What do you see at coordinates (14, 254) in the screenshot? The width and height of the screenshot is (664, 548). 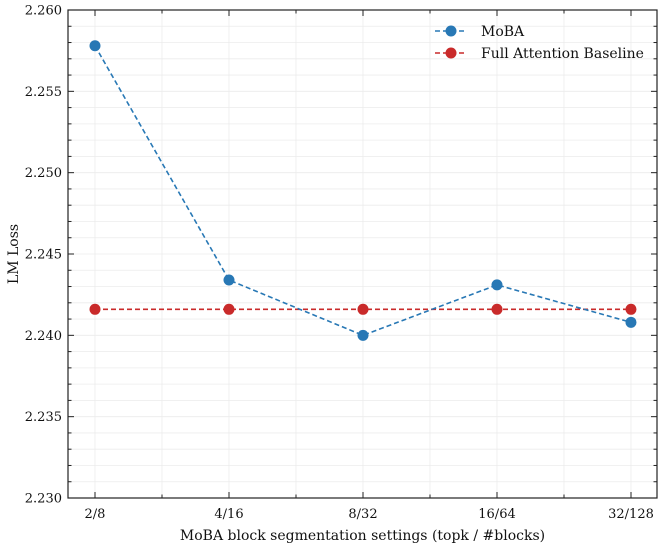 I see `y-axis-label: LM Loss` at bounding box center [14, 254].